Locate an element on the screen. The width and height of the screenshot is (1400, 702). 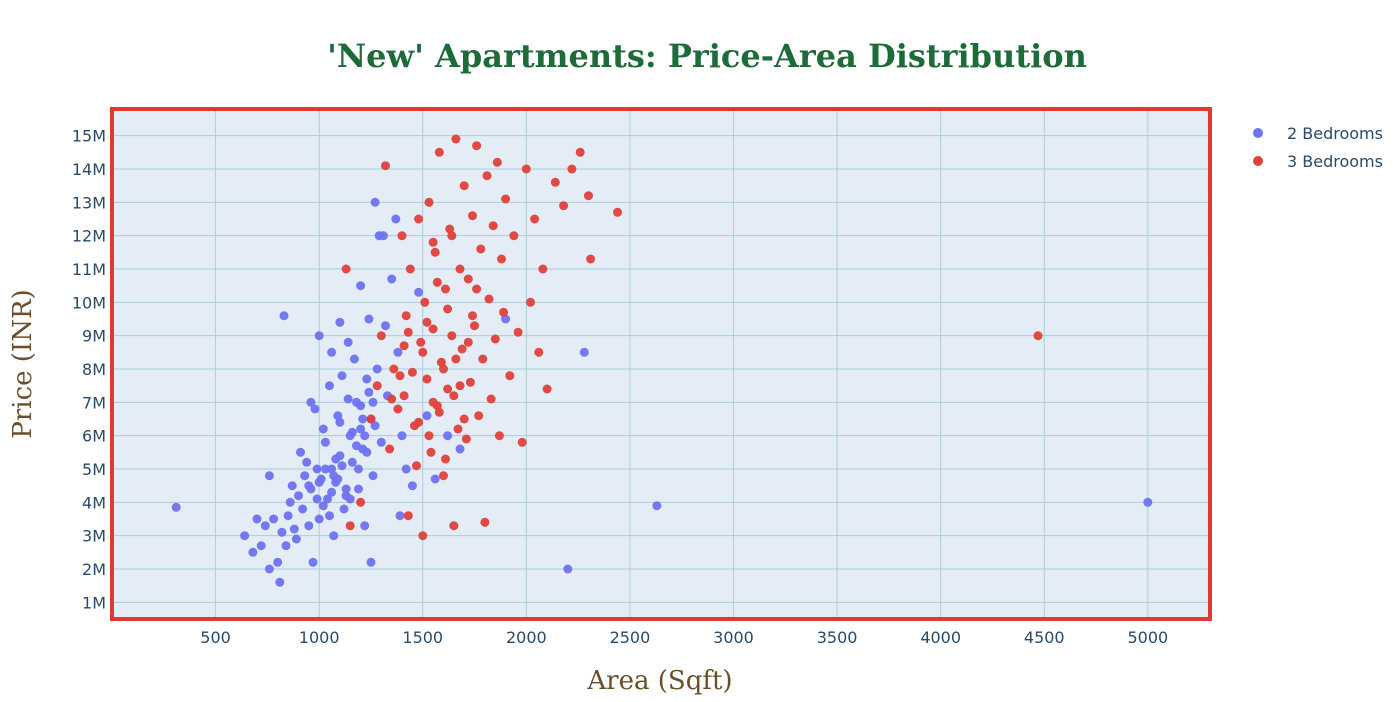
legend-label: 2 Bedrooms is located at coordinates (1335, 133).